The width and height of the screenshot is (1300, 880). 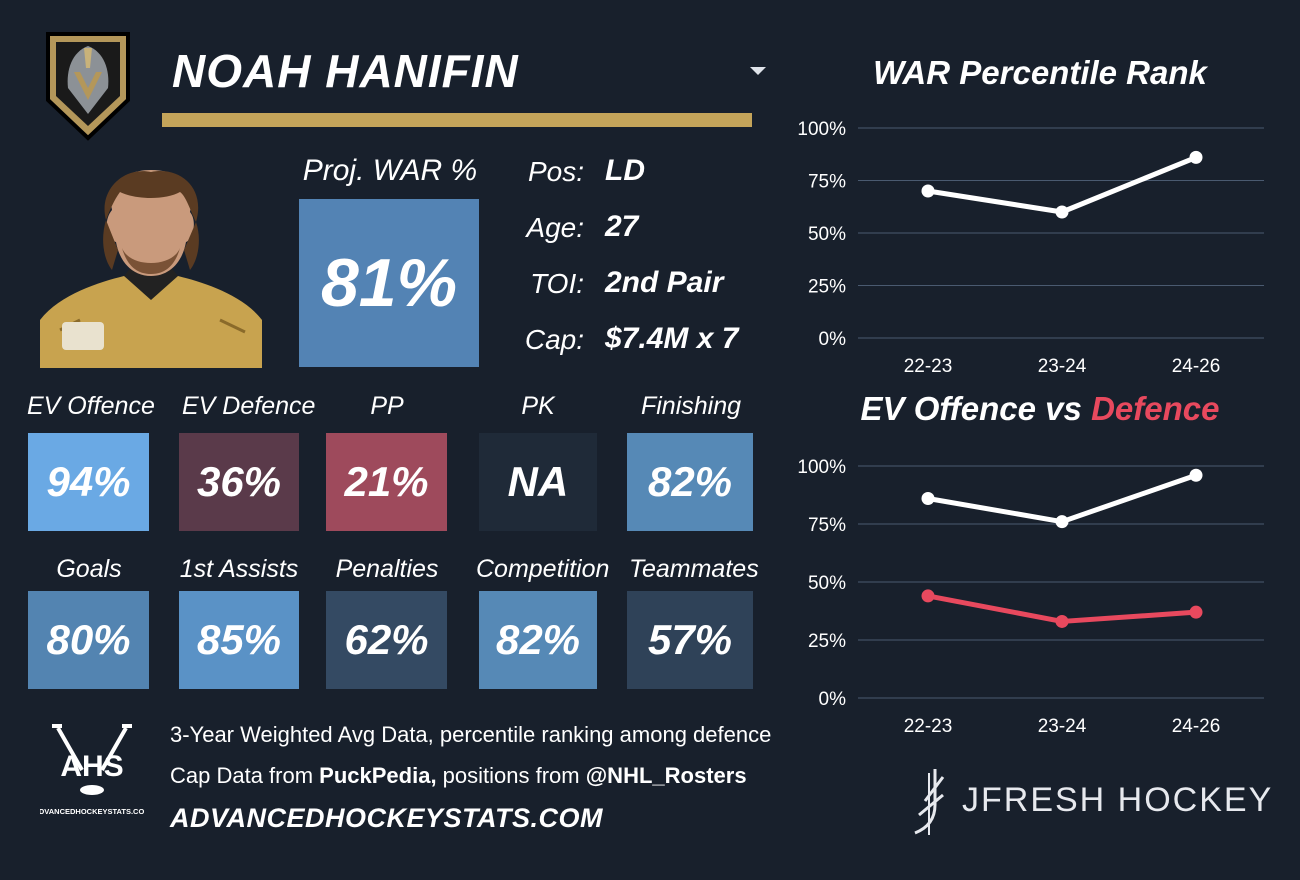 I want to click on player-photo, so click(x=151, y=269).